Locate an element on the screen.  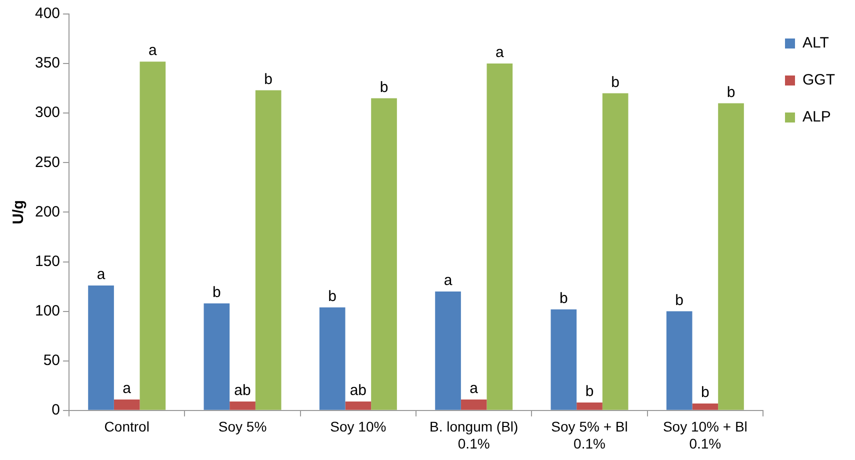
y-tick-label: 200 is located at coordinates (47, 211).